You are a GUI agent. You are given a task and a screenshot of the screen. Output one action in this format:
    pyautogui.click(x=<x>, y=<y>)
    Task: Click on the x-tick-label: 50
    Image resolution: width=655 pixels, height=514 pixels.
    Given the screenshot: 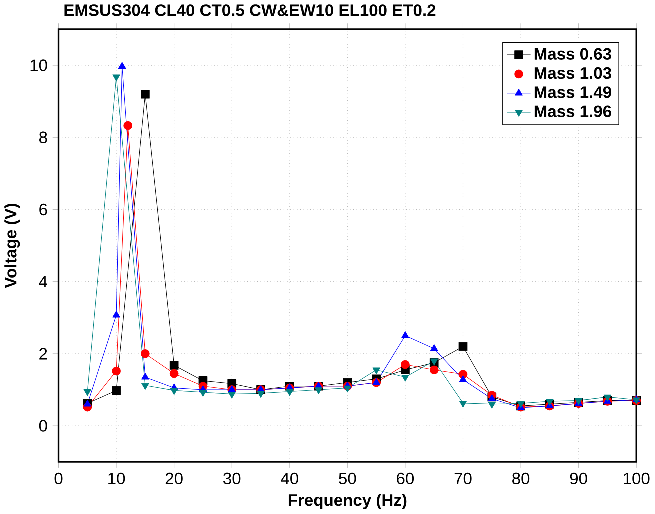 What is the action you would take?
    pyautogui.click(x=347, y=478)
    